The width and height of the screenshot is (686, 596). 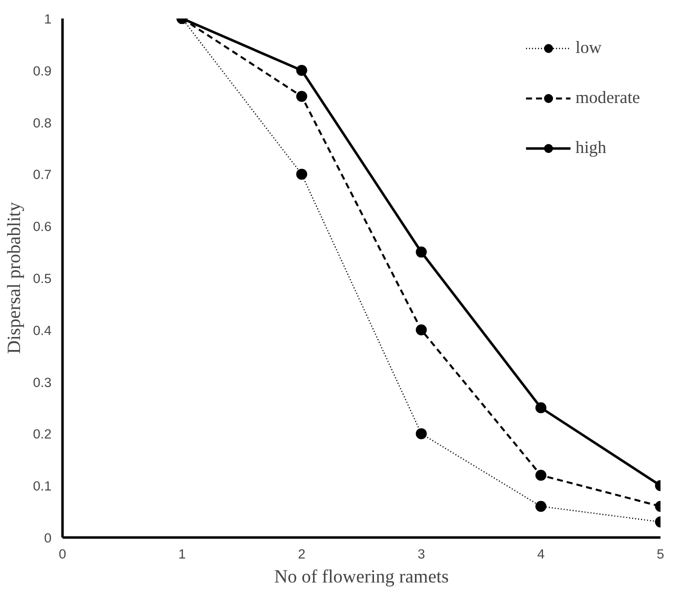 What do you see at coordinates (42, 382) in the screenshot?
I see `y-tick-label: 0.3` at bounding box center [42, 382].